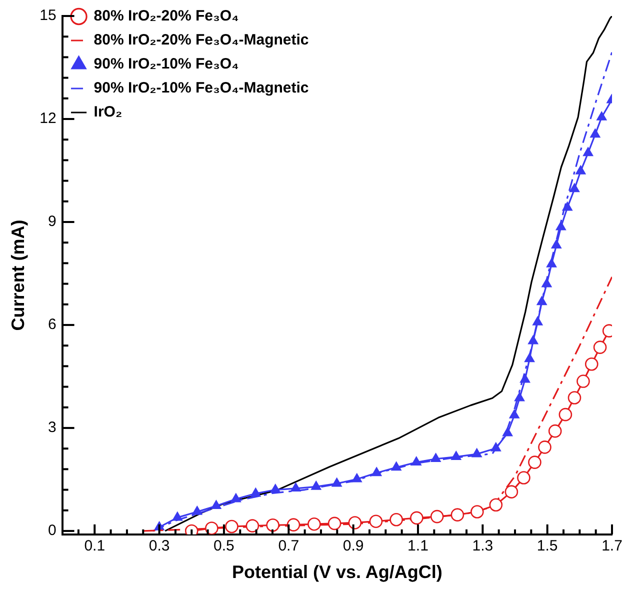  Describe the element at coordinates (95, 546) in the screenshot. I see `x-tick-label: 0.1` at that location.